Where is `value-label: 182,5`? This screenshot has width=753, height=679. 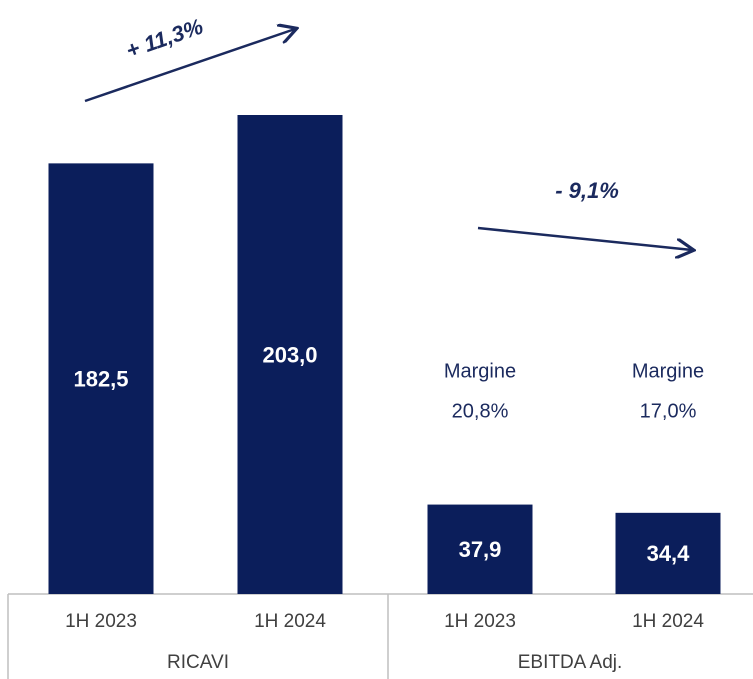
value-label: 182,5 is located at coordinates (100, 378).